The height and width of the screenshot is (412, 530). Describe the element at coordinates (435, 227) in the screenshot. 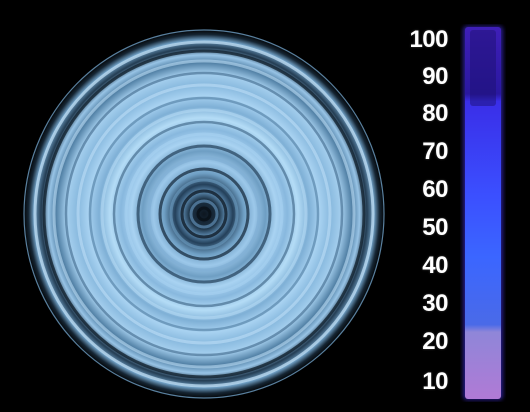

I see `scale-label-50: 50` at that location.